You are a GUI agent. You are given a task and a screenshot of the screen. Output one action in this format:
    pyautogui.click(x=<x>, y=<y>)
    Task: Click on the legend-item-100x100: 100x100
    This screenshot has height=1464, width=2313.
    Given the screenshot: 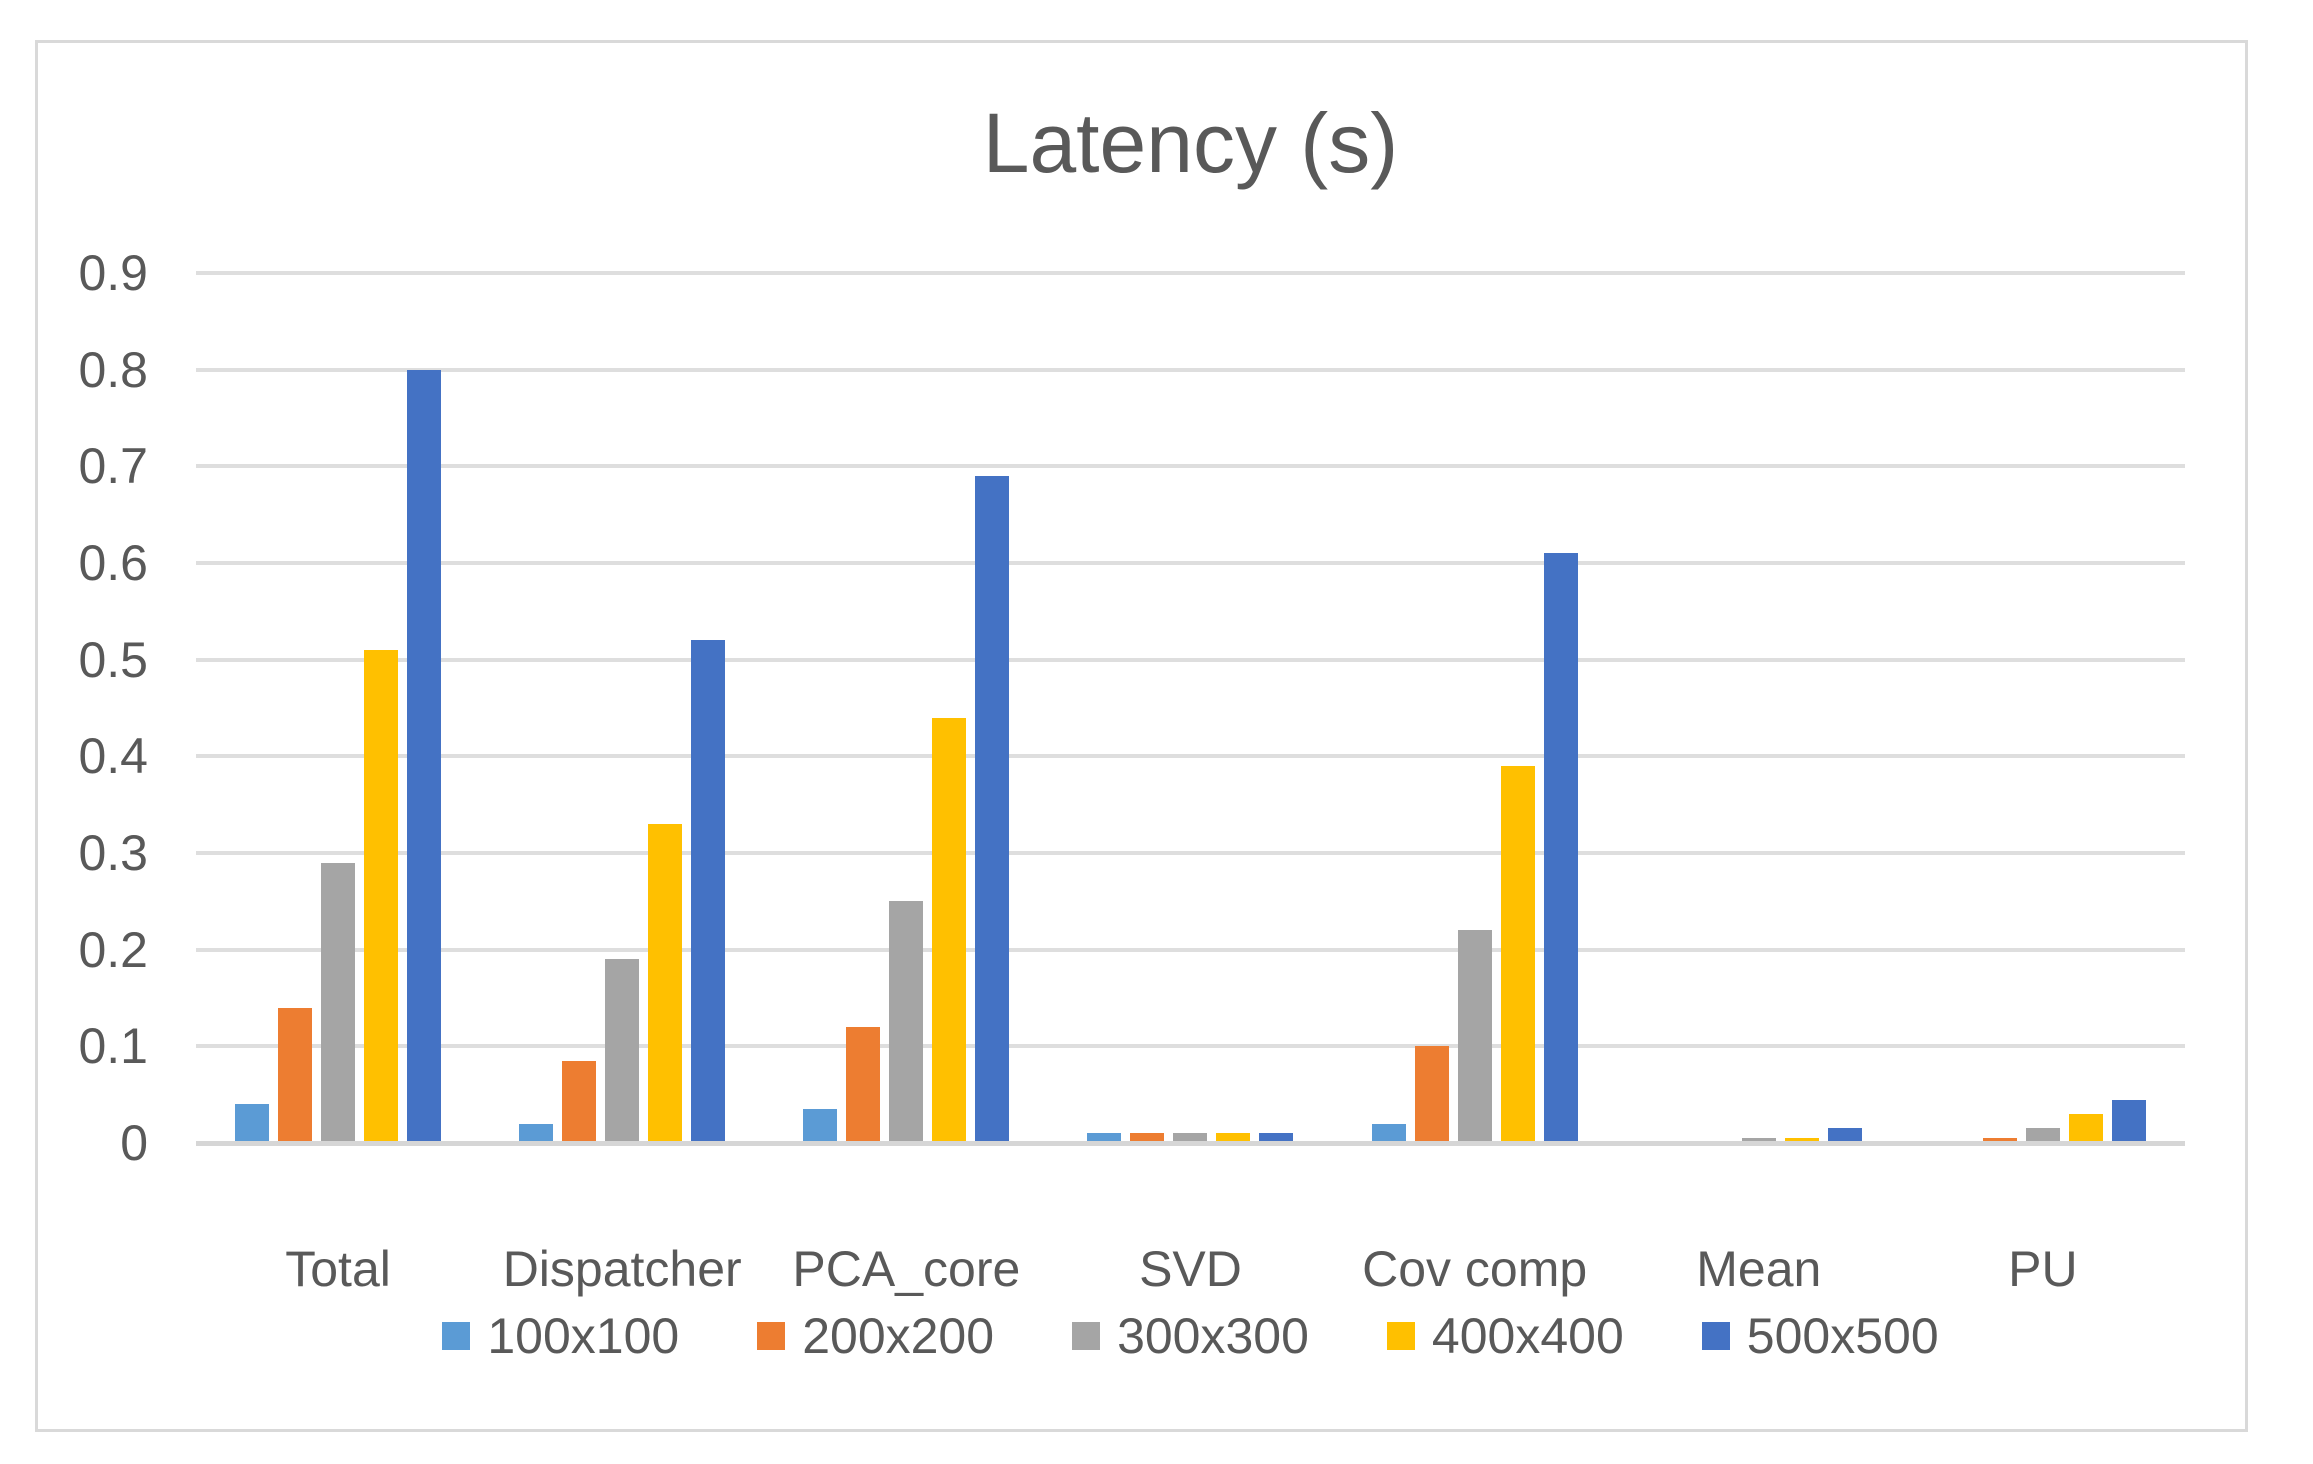 What is the action you would take?
    pyautogui.click(x=560, y=1336)
    